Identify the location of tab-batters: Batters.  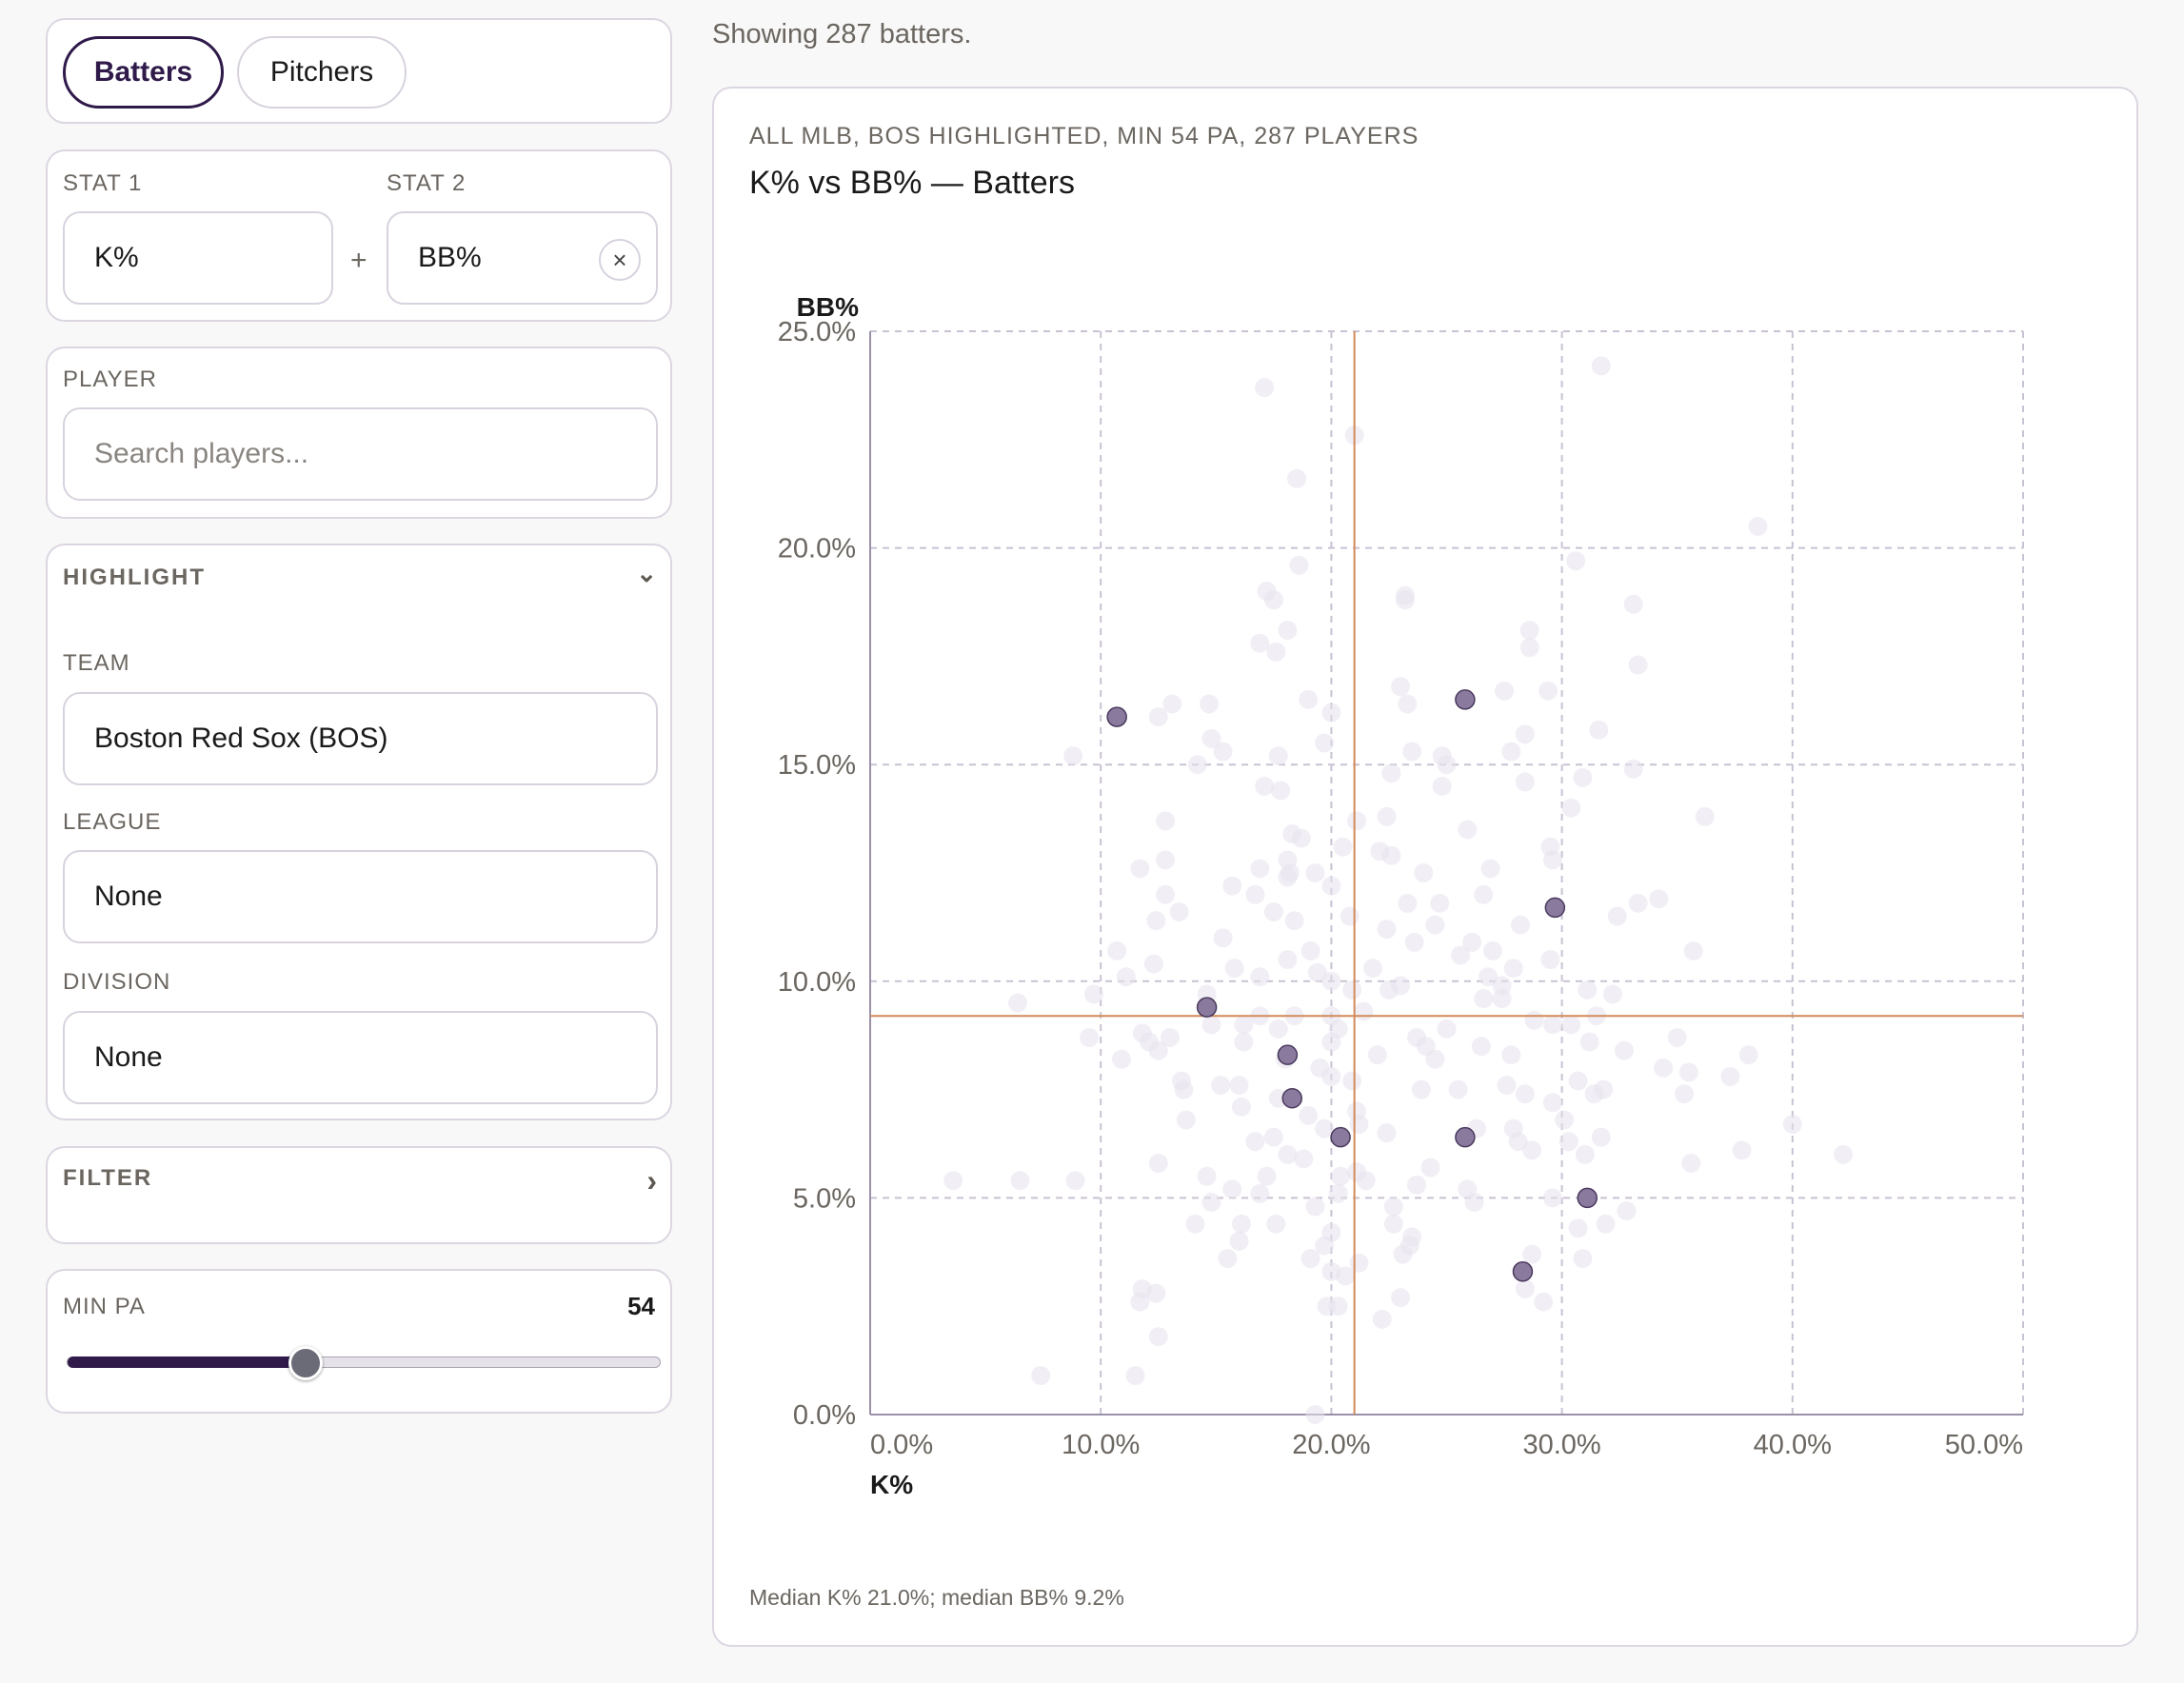
(143, 72).